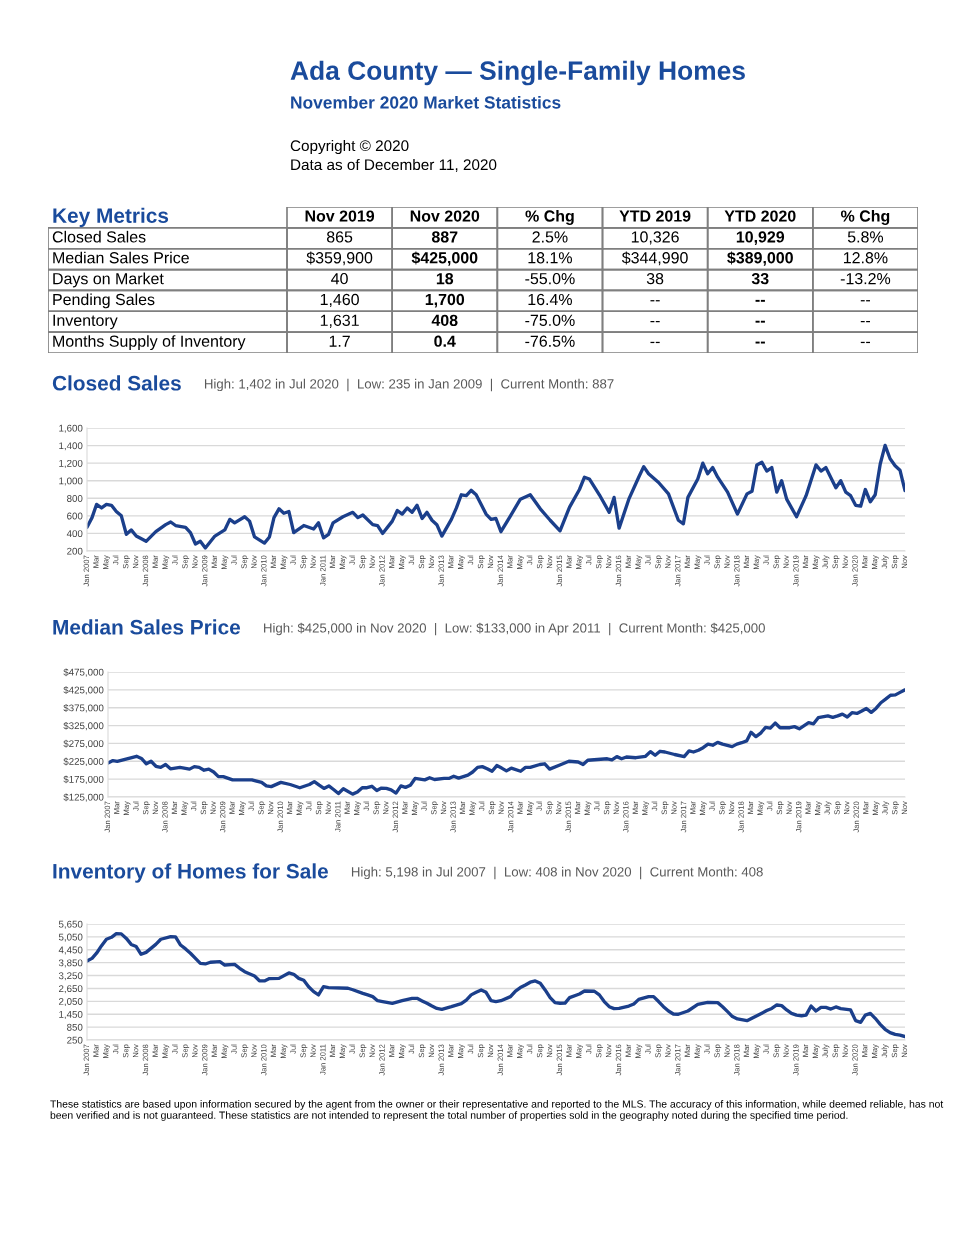  What do you see at coordinates (83, 690) in the screenshot?
I see `y-tick-label: $425,000` at bounding box center [83, 690].